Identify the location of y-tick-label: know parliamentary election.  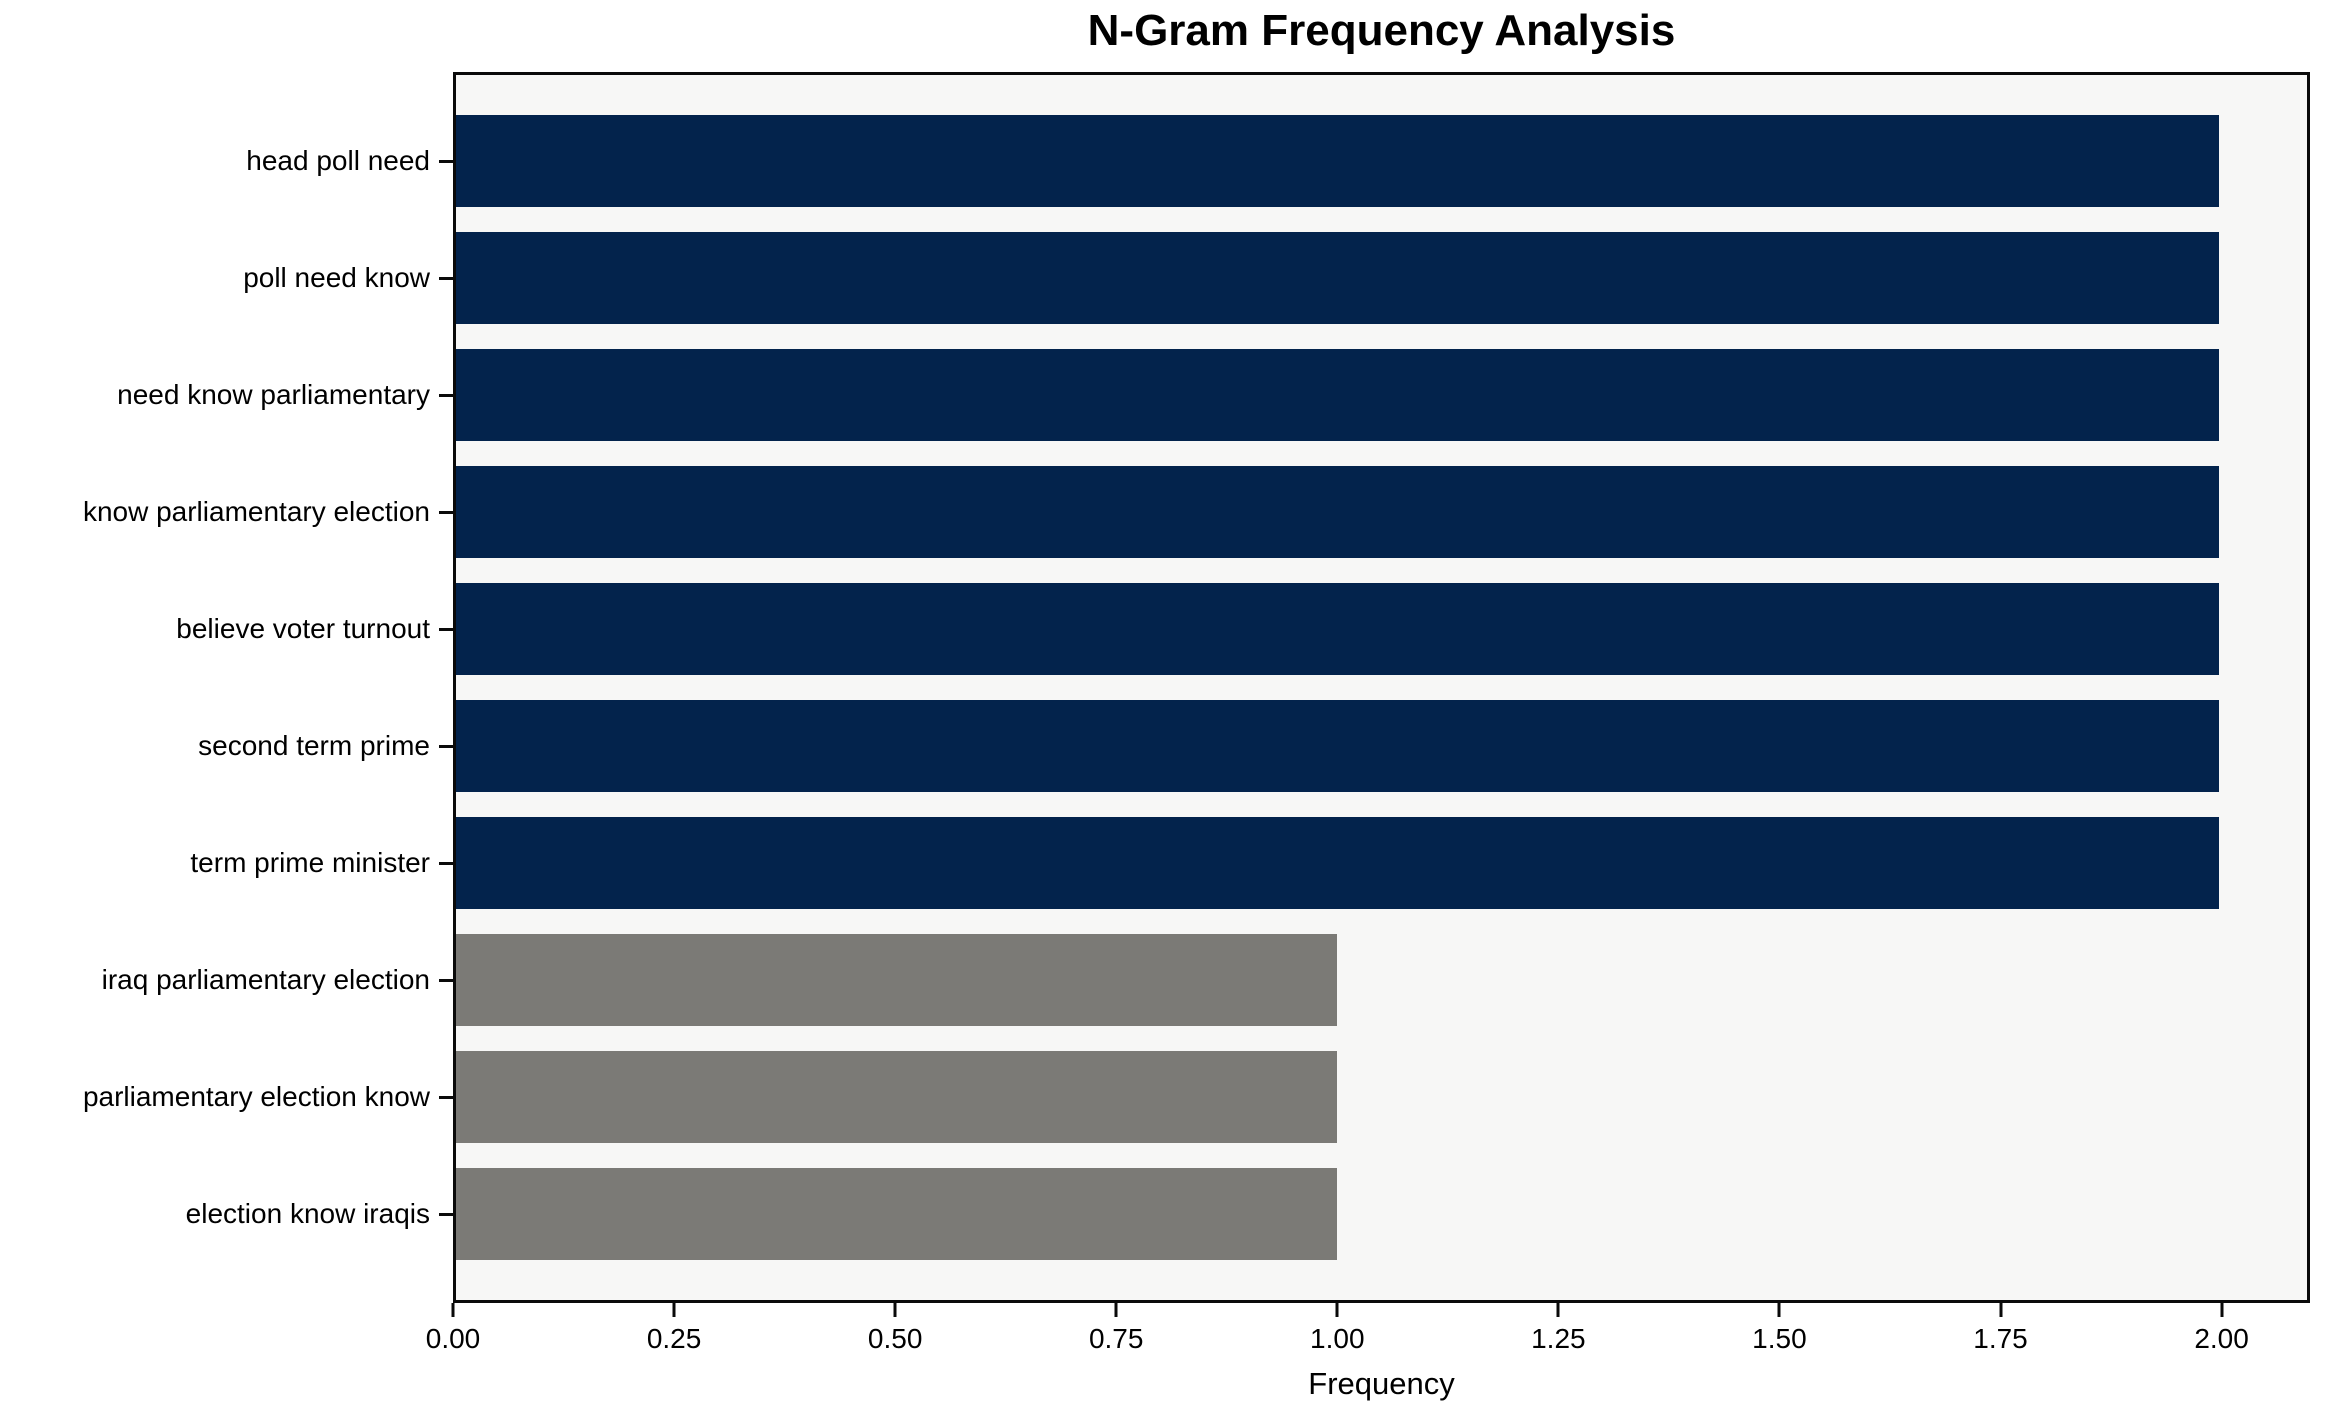
(256, 511).